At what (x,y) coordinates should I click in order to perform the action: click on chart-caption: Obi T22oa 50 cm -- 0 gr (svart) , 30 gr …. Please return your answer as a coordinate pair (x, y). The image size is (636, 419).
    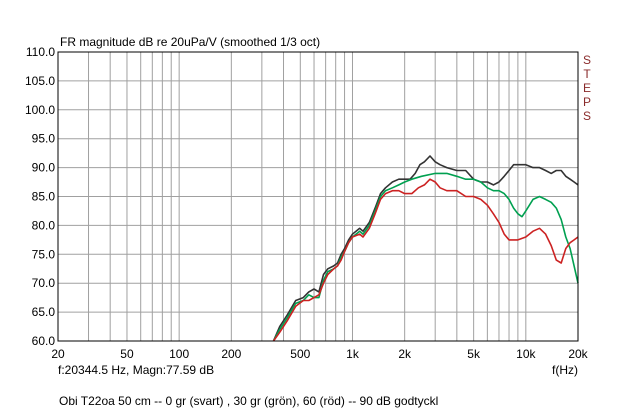
    Looking at the image, I should click on (248, 401).